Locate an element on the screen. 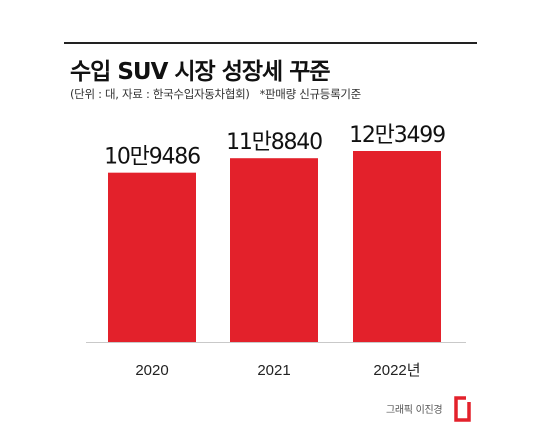 The width and height of the screenshot is (550, 427). red-bracket-logo-icon is located at coordinates (462, 409).